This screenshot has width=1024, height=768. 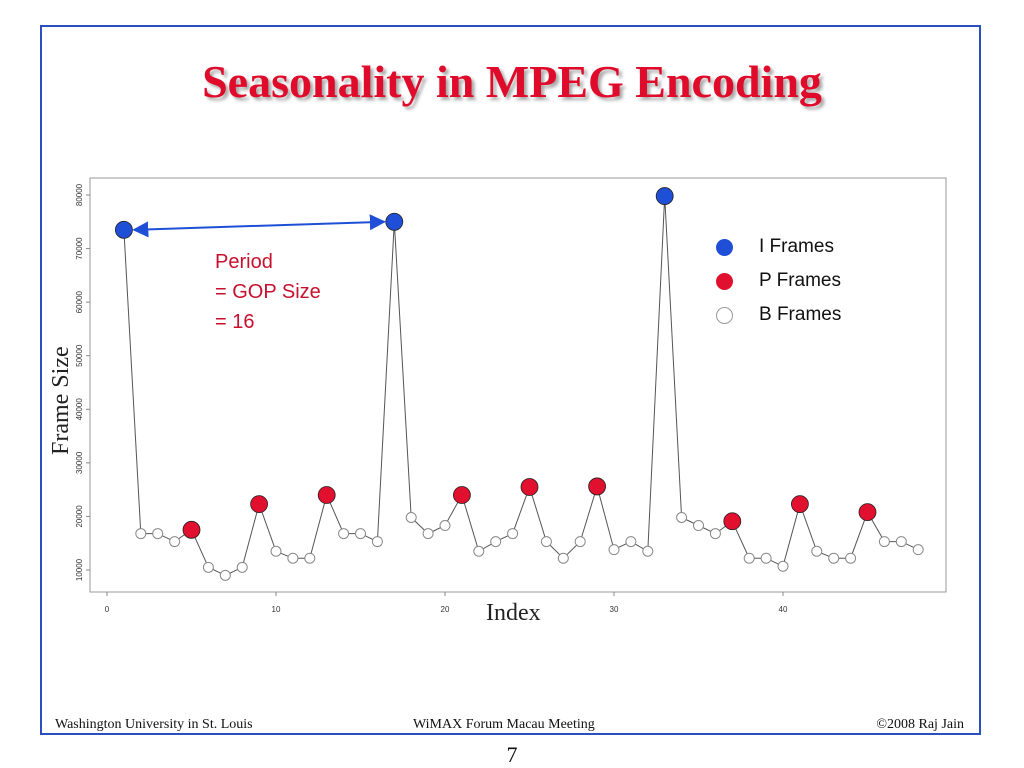 What do you see at coordinates (724, 247) in the screenshot?
I see `i-frame-marker-icon` at bounding box center [724, 247].